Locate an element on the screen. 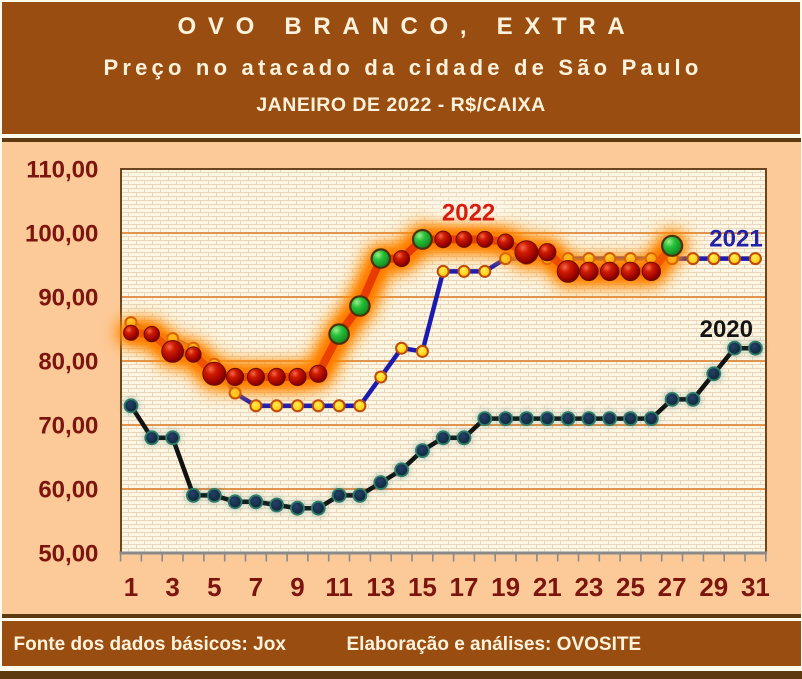 The width and height of the screenshot is (802, 679). svg-text: 13 is located at coordinates (380, 587).